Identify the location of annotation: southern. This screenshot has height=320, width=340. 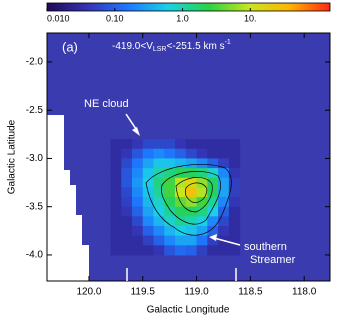
(265, 247).